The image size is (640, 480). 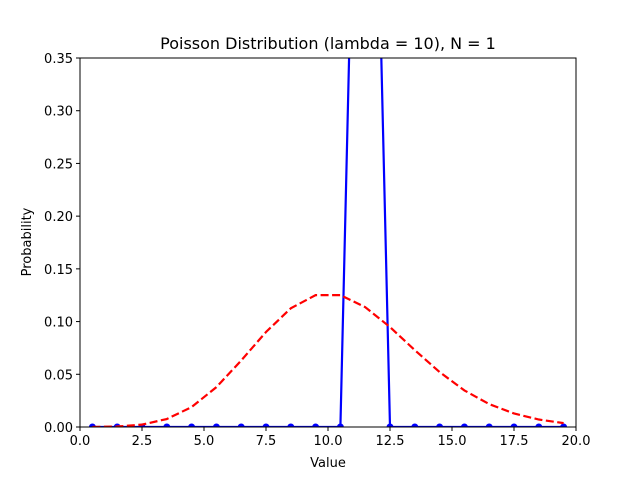 I want to click on x-axis-label: Value, so click(x=328, y=463).